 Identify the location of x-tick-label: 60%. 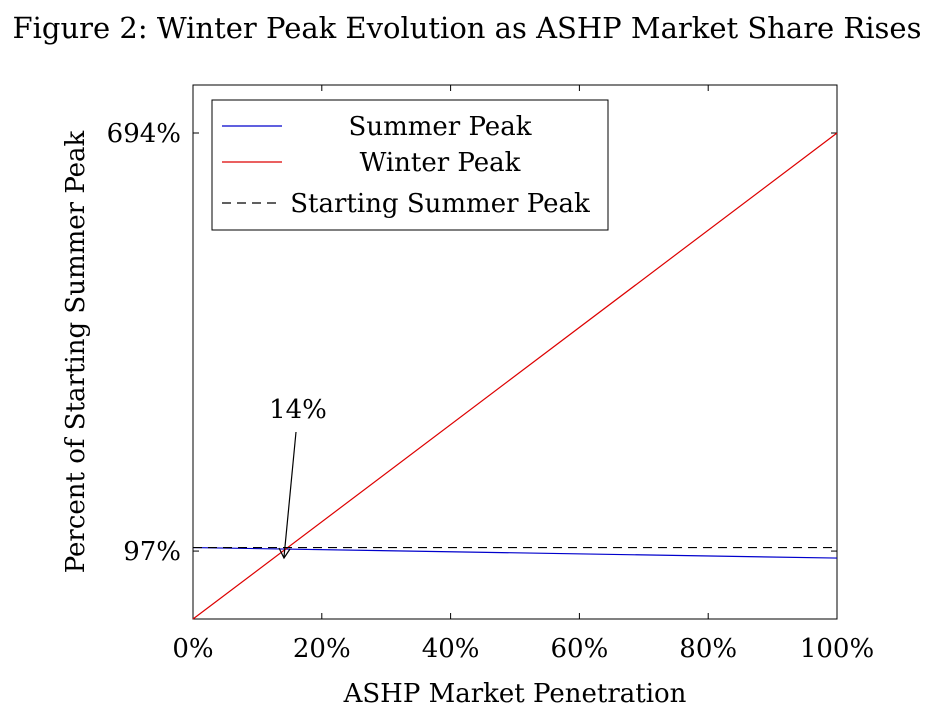
(580, 649).